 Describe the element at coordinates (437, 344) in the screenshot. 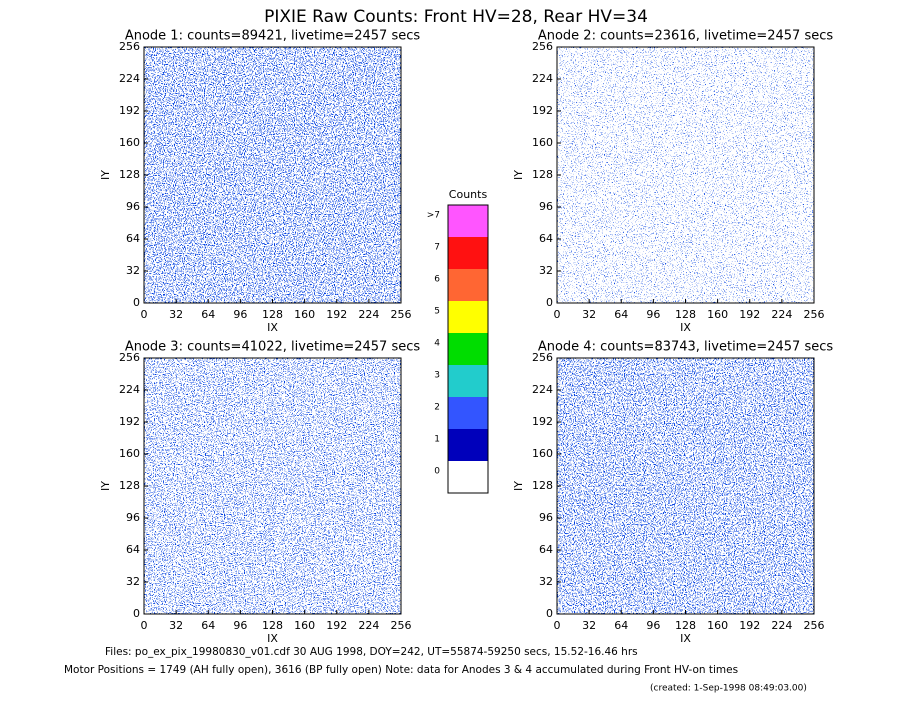

I see `colorbar-label: 4` at that location.